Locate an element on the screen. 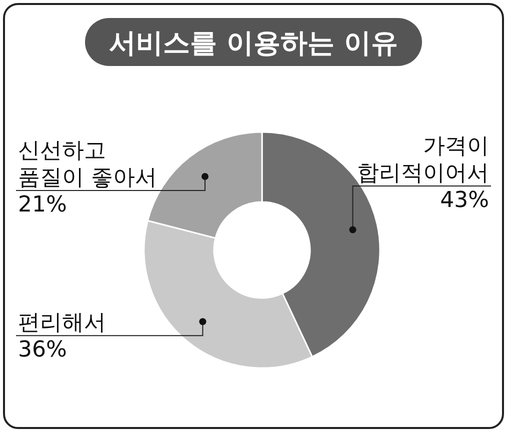  data-label: 43% is located at coordinates (464, 200).